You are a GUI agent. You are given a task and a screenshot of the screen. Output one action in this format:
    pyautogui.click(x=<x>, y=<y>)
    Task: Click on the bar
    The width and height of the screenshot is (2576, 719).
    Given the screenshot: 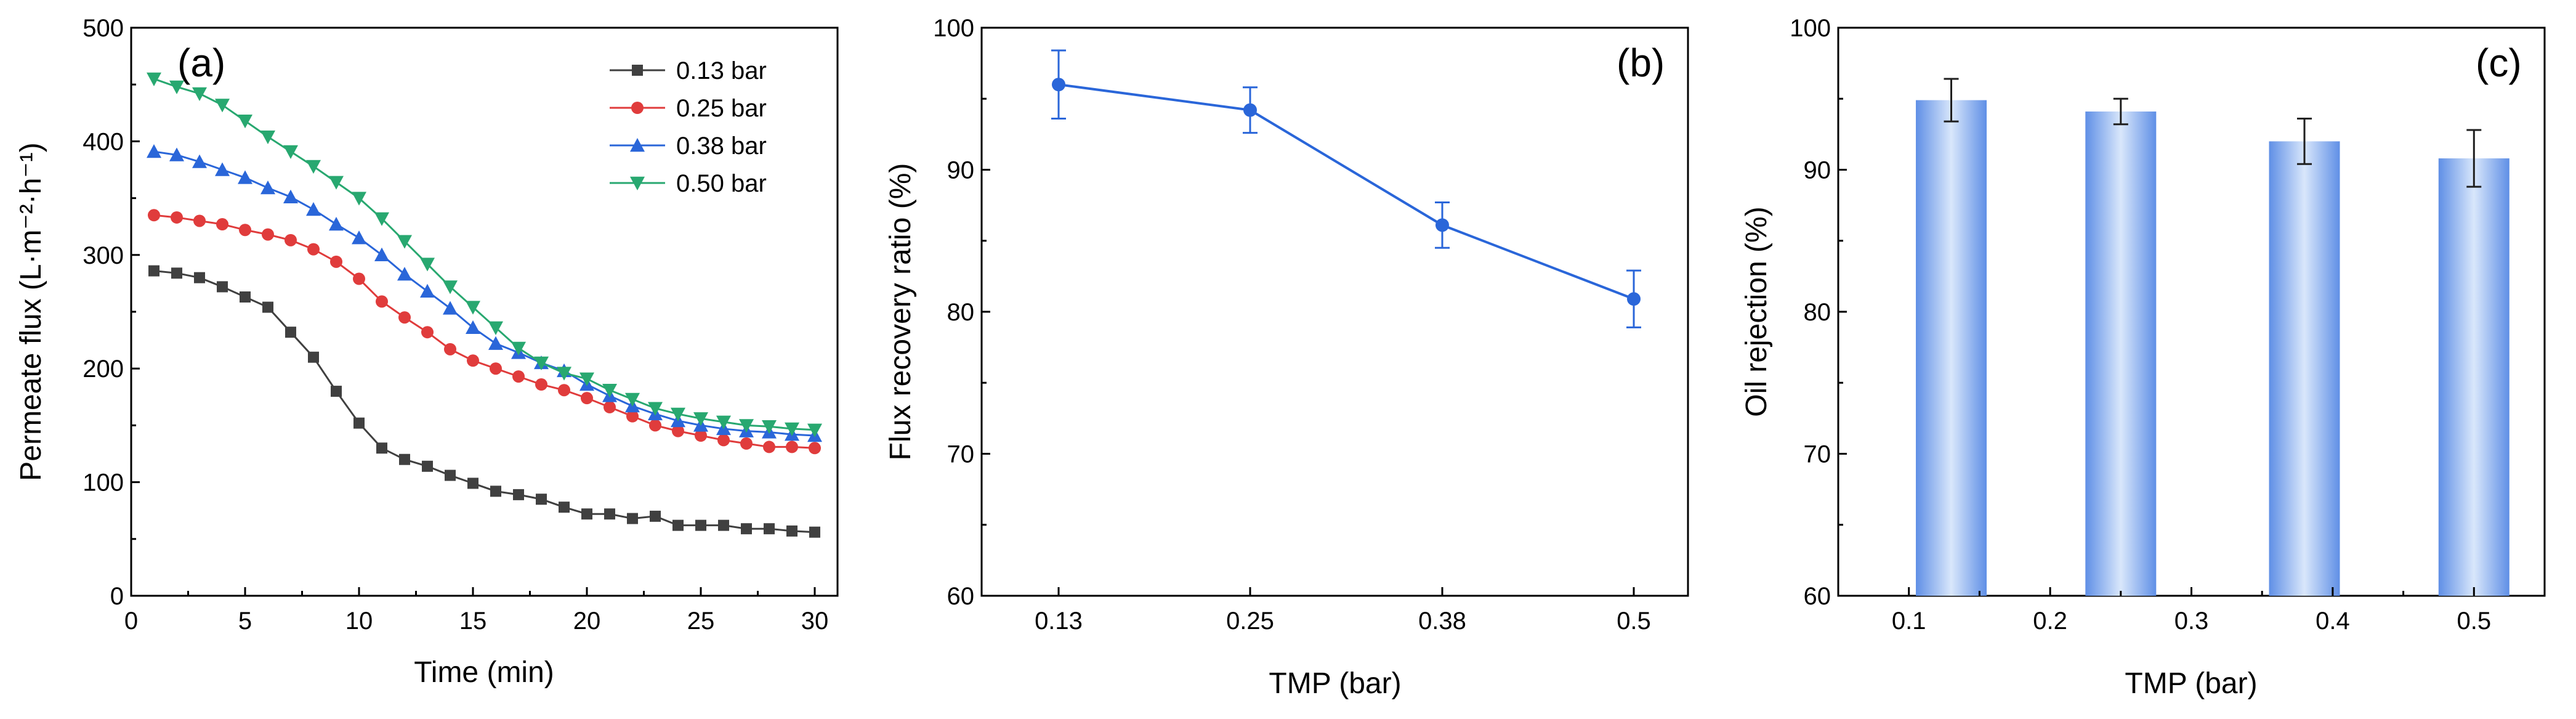 What is the action you would take?
    pyautogui.click(x=2473, y=377)
    